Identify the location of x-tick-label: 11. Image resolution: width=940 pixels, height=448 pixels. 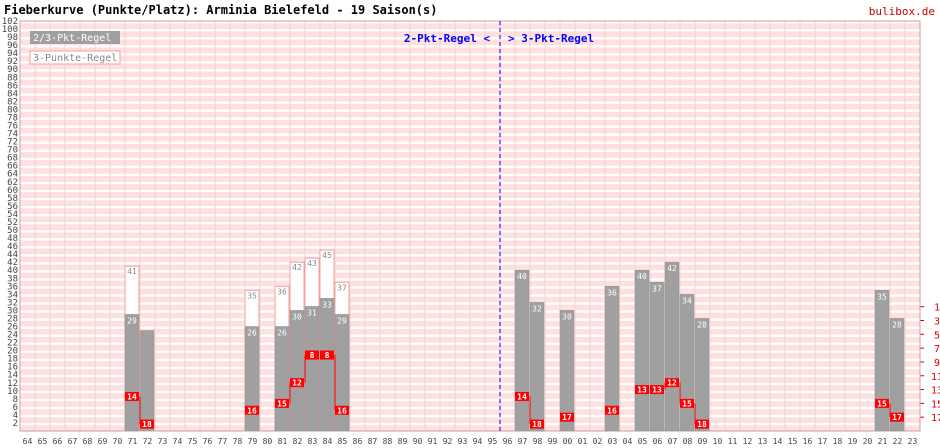
(733, 441).